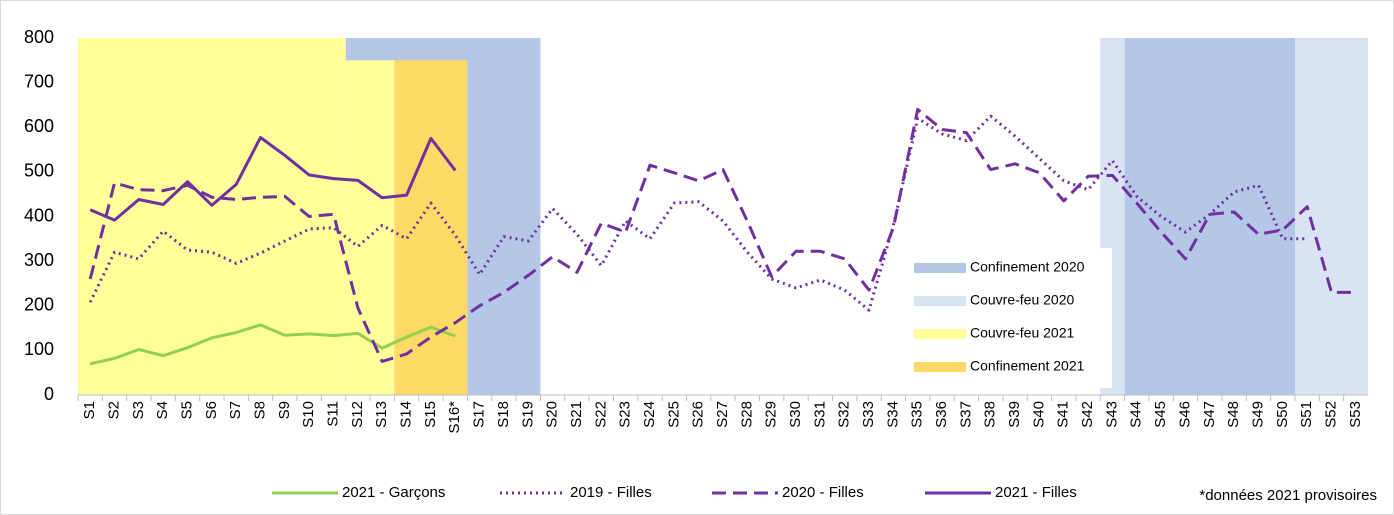  What do you see at coordinates (49, 394) in the screenshot?
I see `y-tick-label: 0` at bounding box center [49, 394].